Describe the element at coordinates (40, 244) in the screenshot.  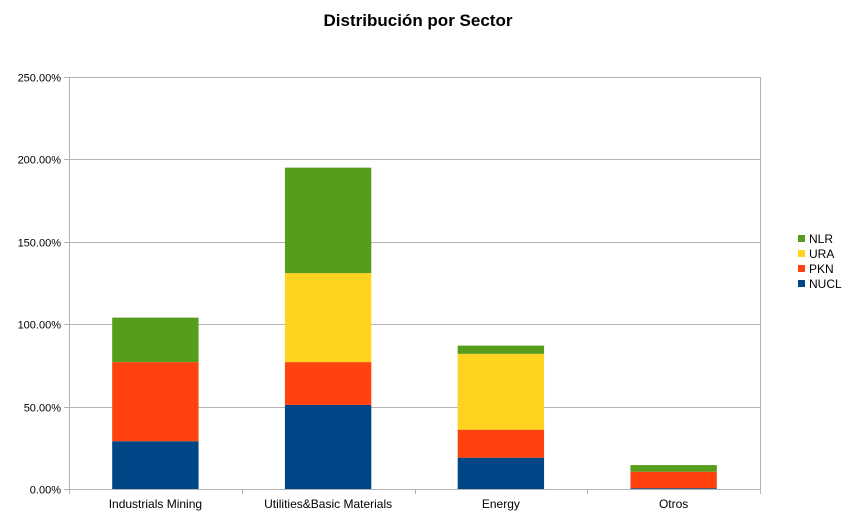
I see `y-tick-label: 150.00%` at that location.